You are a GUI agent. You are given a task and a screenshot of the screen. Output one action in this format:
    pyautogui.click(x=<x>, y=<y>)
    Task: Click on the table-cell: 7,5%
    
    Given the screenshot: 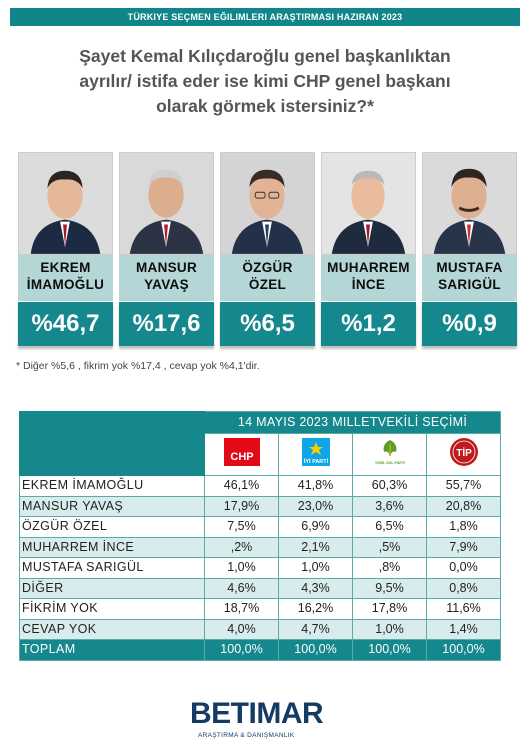 What is the action you would take?
    pyautogui.click(x=241, y=527)
    